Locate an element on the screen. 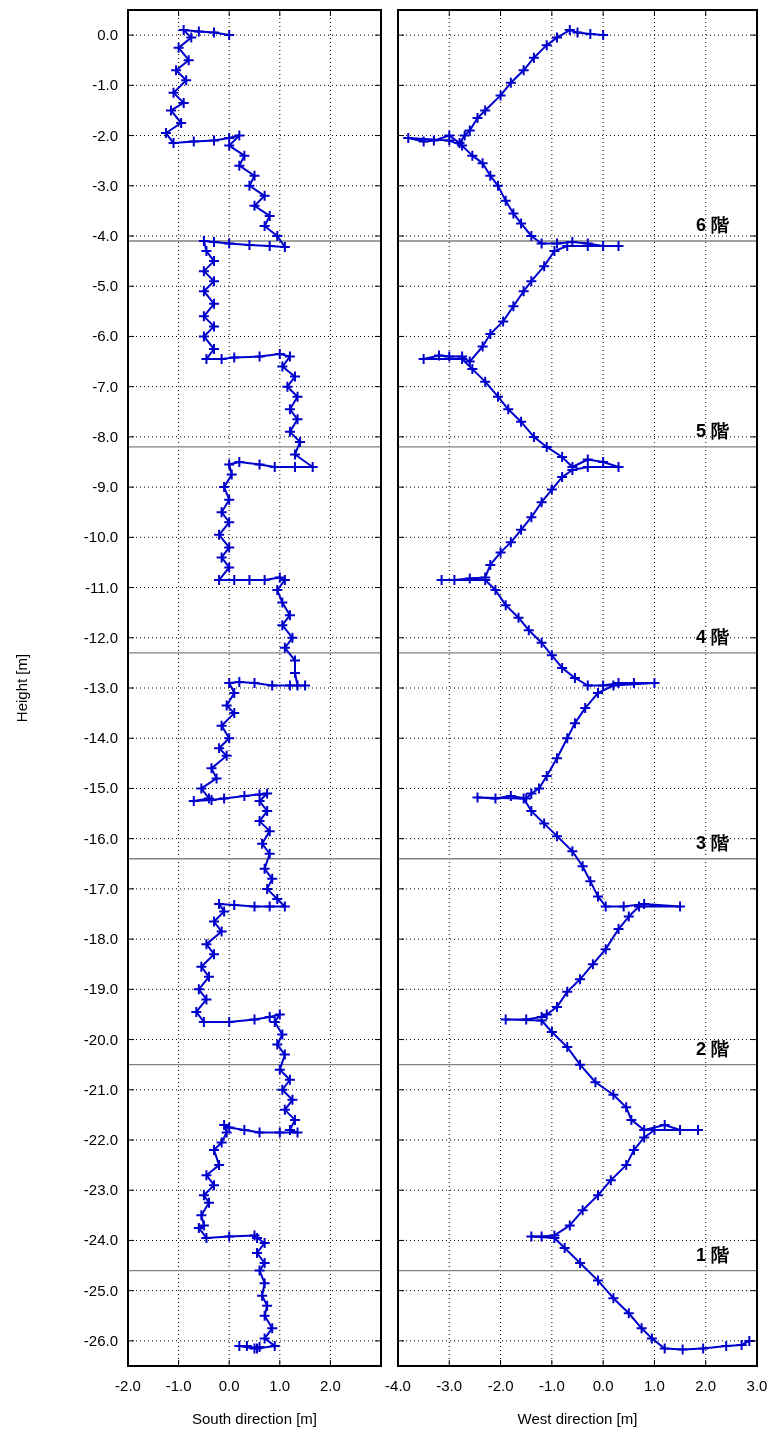  y-tick-label: -16.0 is located at coordinates (100, 838).